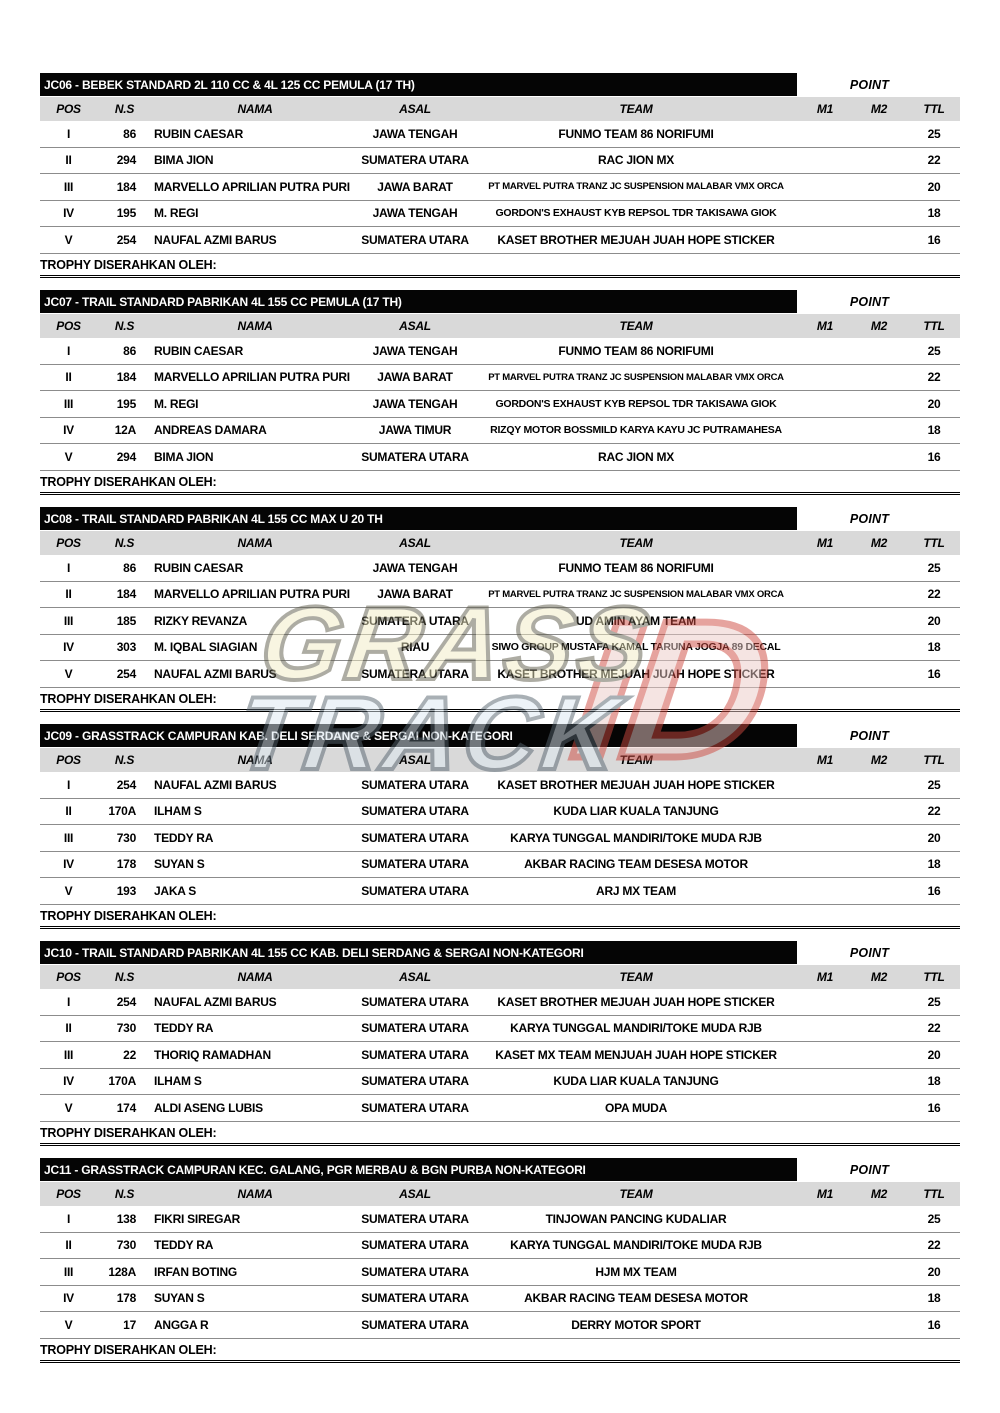 The height and width of the screenshot is (1413, 1000). What do you see at coordinates (126, 594) in the screenshot?
I see `cell-start-number: 184` at bounding box center [126, 594].